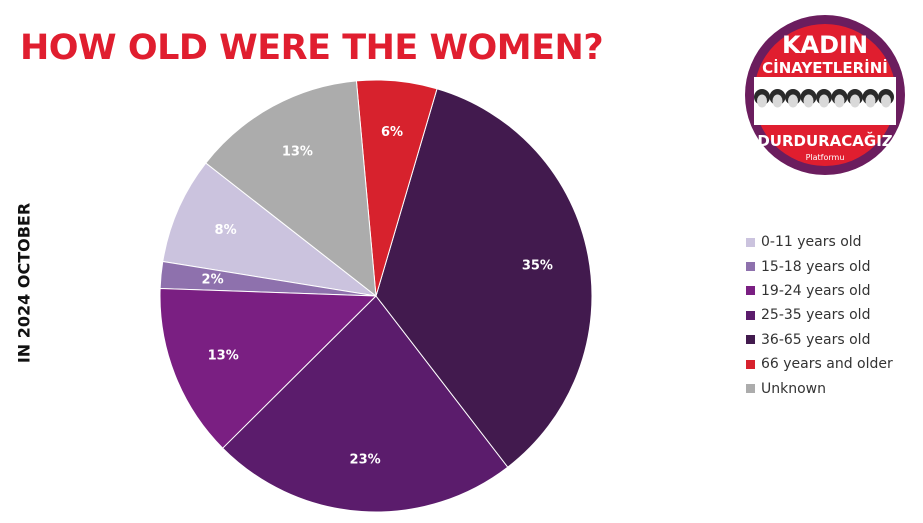  Describe the element at coordinates (793, 388) in the screenshot. I see `legend-label: Unknown` at that location.